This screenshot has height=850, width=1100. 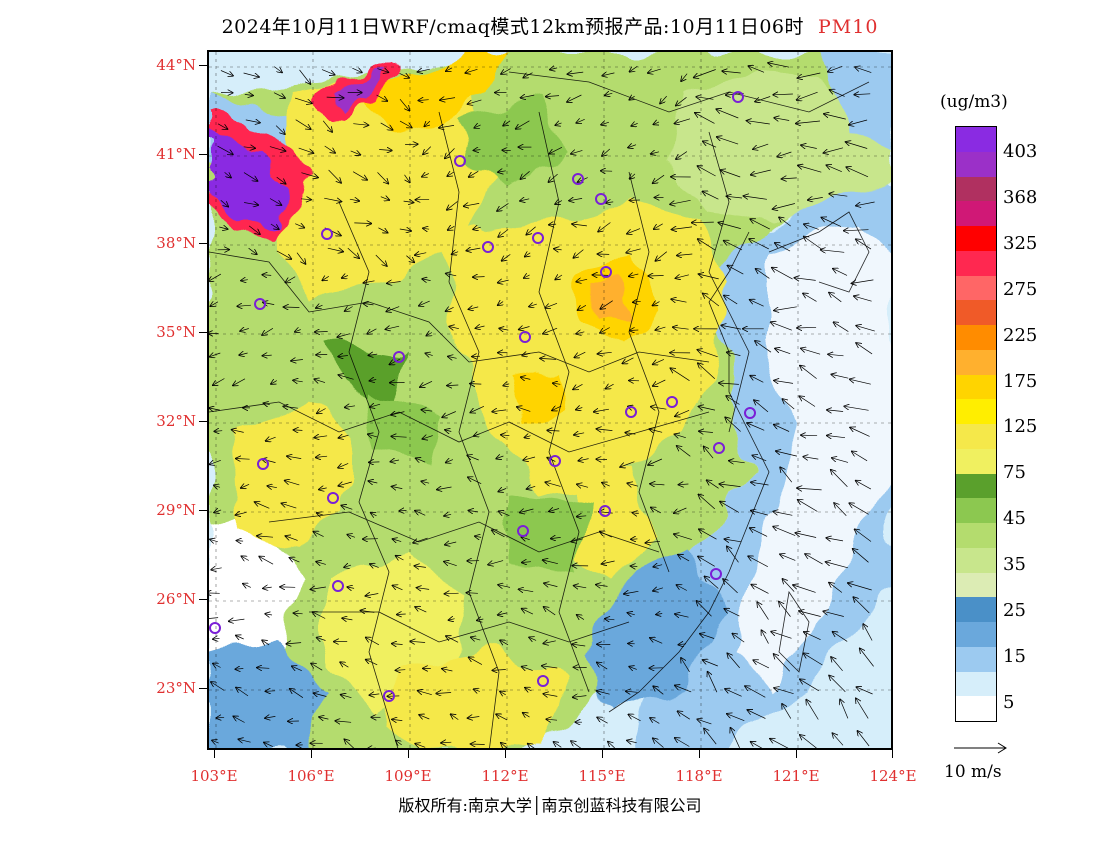 What do you see at coordinates (848, 27) in the screenshot?
I see `product-label: PM10` at bounding box center [848, 27].